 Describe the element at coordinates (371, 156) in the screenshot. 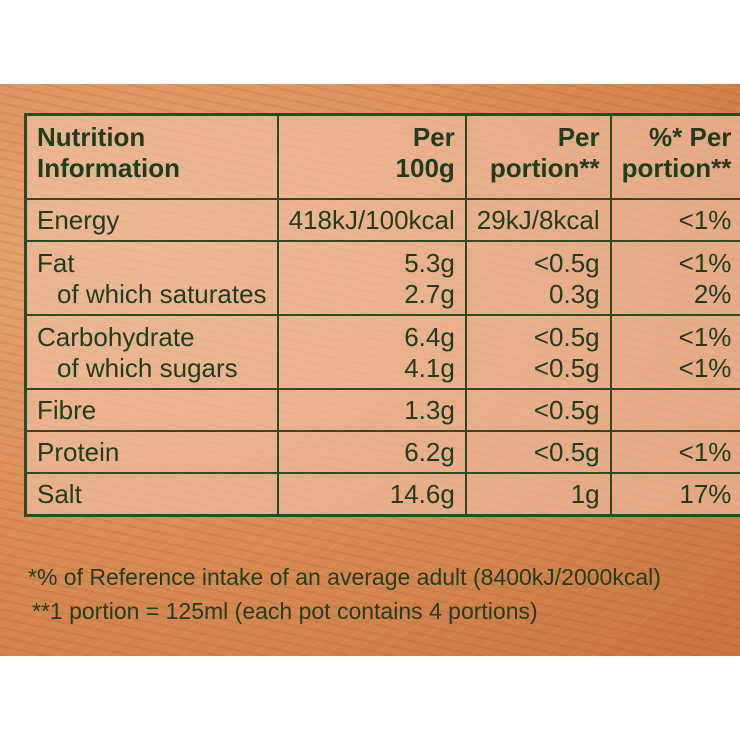

I see `header-per-100g: Per 100g` at that location.